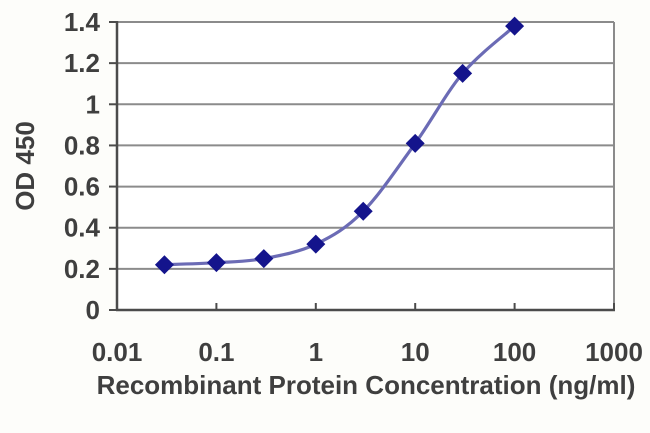 This screenshot has width=650, height=433. Describe the element at coordinates (82, 63) in the screenshot. I see `y-tick-label-1.2: 1.2` at that location.